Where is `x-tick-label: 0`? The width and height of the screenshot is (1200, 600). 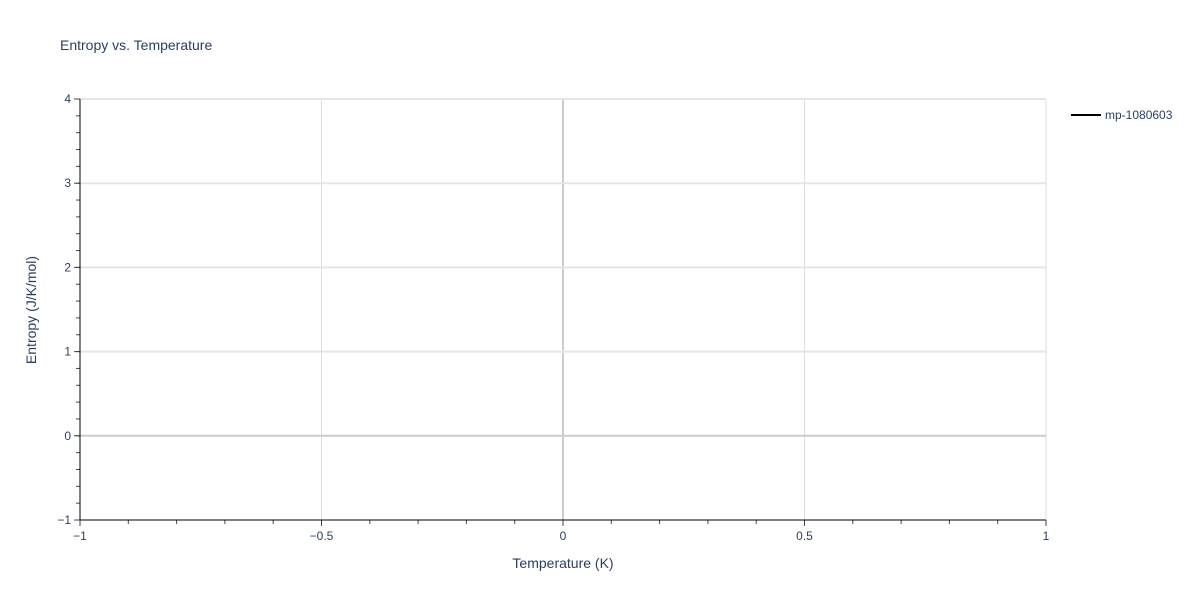 x-tick-label: 0 is located at coordinates (563, 536).